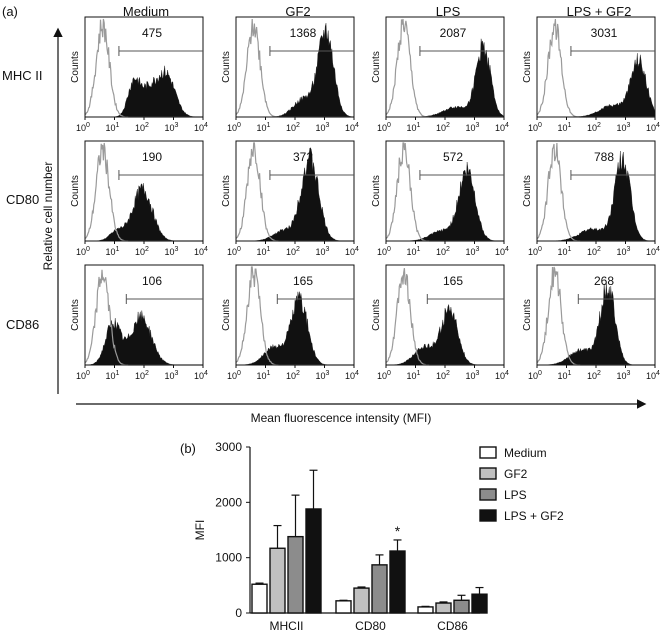 Image resolution: width=662 pixels, height=632 pixels. What do you see at coordinates (293, 375) in the screenshot?
I see `x-tick-label-cd86-gf2-2: 10²` at bounding box center [293, 375].